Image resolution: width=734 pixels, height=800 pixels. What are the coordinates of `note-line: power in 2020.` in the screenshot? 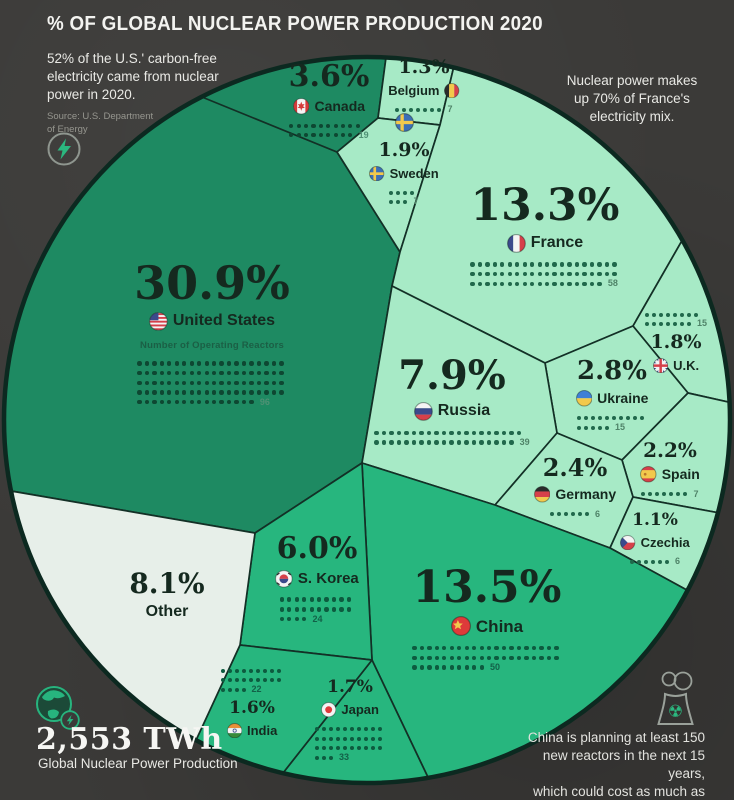 It's located at (91, 95).